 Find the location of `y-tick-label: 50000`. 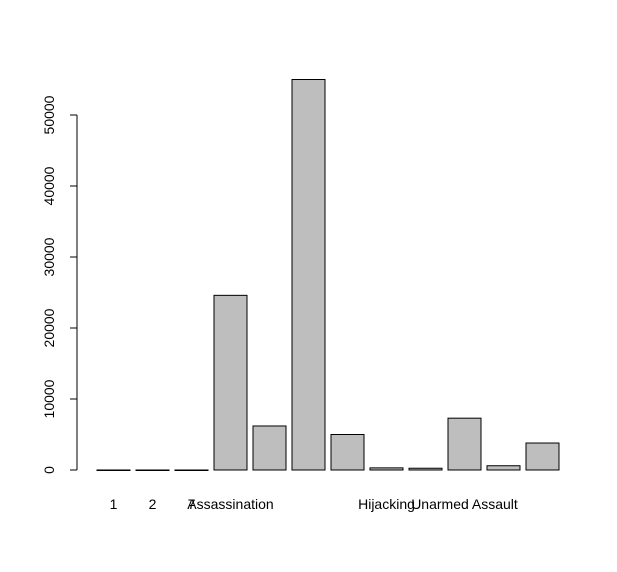

y-tick-label: 50000 is located at coordinates (49, 114).